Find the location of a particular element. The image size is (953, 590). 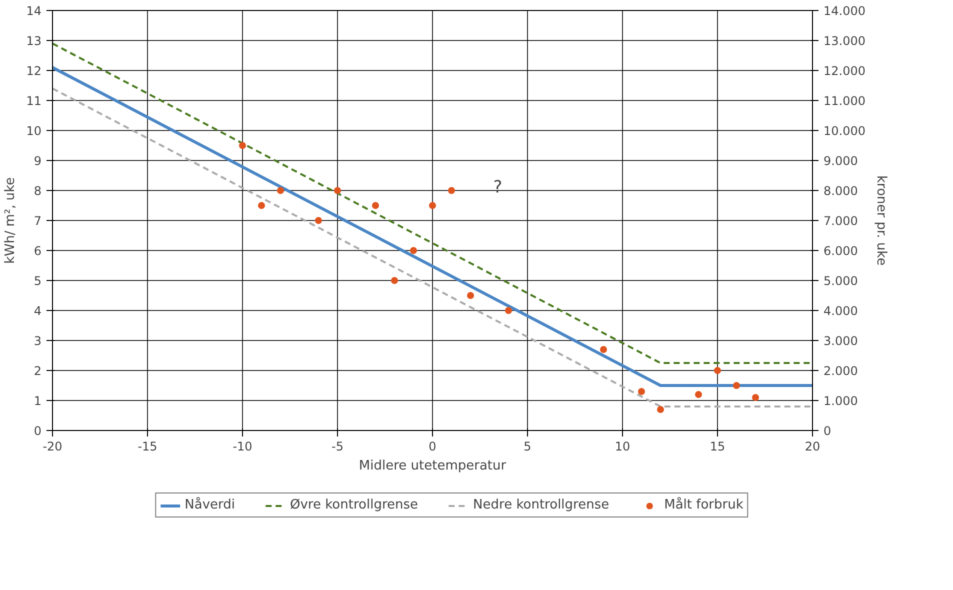

legend-label: Nedre kontrollgrense is located at coordinates (541, 505).